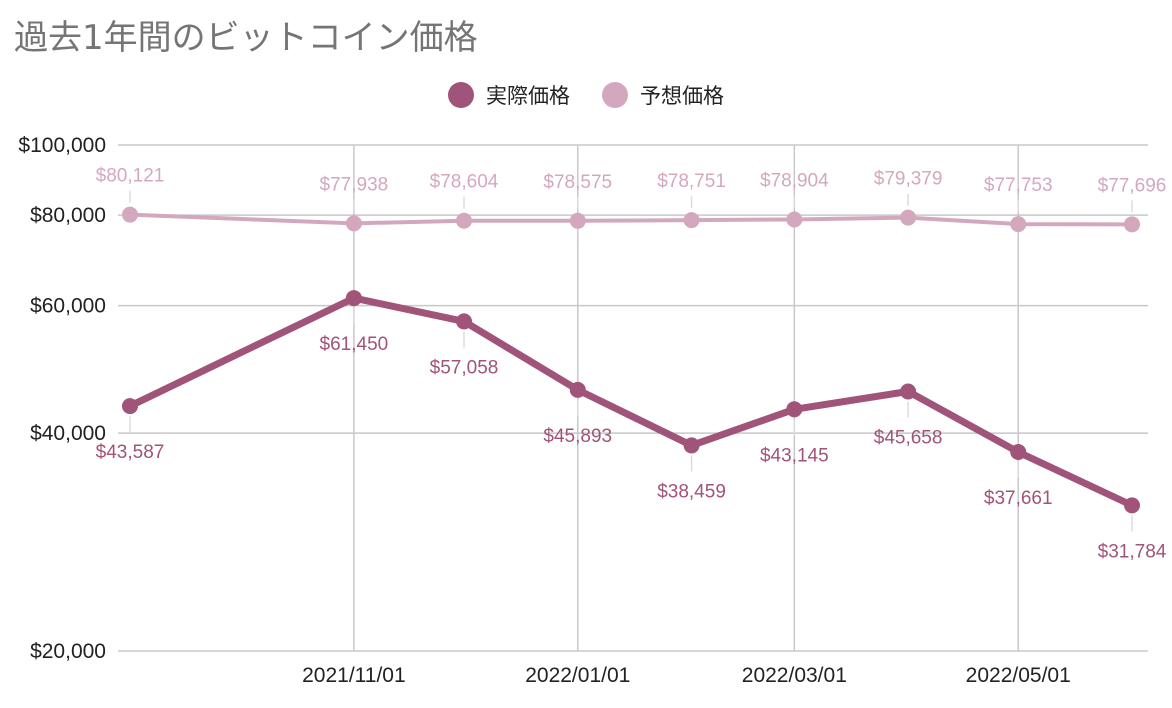 This screenshot has height=708, width=1172. I want to click on data-label: $79,379, so click(908, 179).